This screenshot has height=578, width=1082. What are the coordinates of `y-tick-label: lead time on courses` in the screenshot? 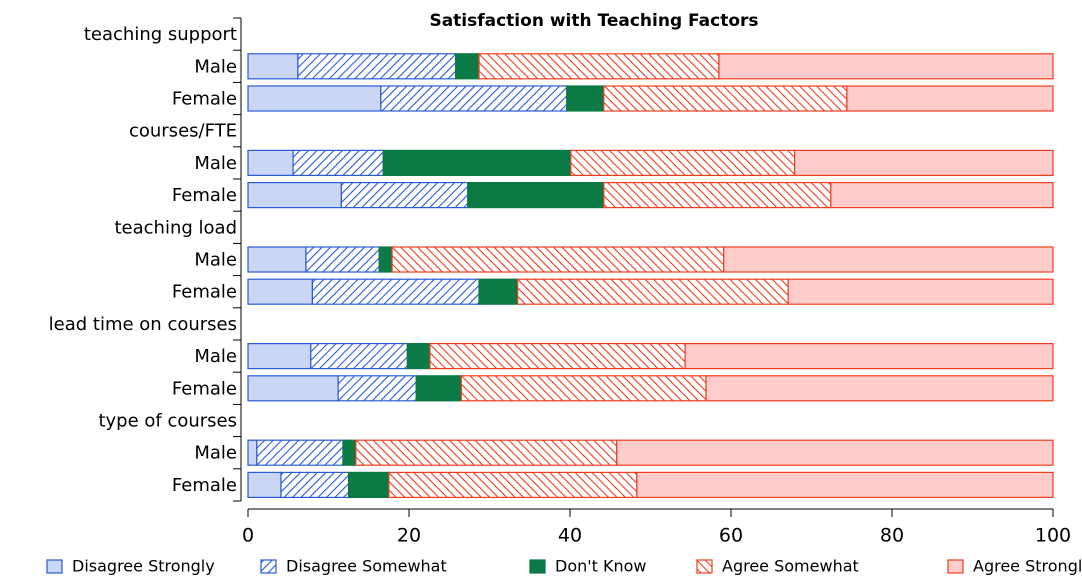 It's located at (143, 324).